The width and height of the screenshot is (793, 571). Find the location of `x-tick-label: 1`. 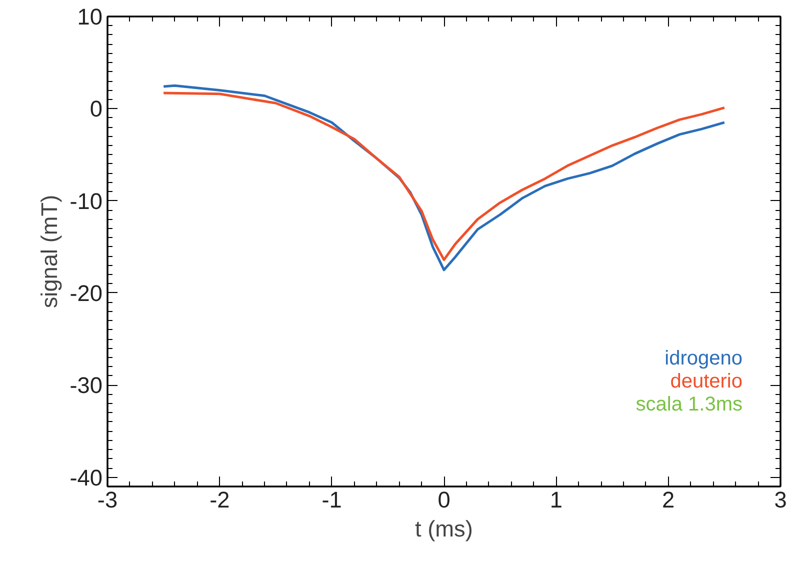

x-tick-label: 1 is located at coordinates (556, 499).